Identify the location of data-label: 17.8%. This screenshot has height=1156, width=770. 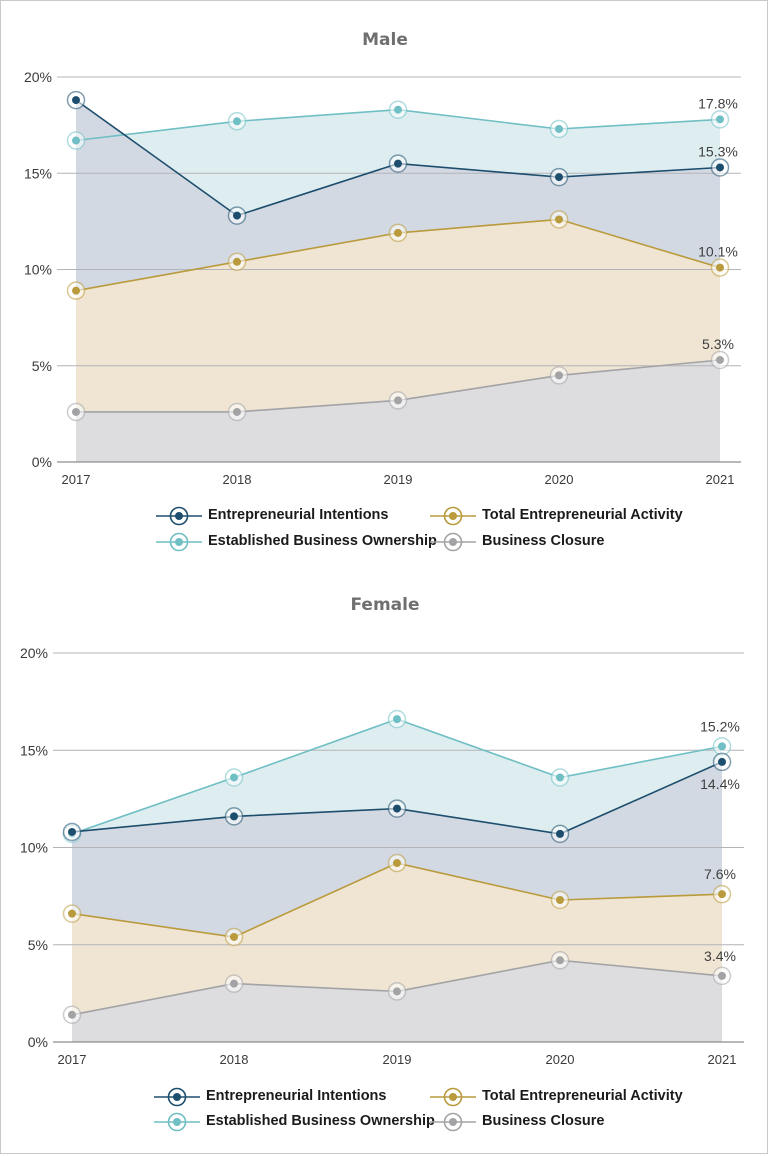
(718, 103).